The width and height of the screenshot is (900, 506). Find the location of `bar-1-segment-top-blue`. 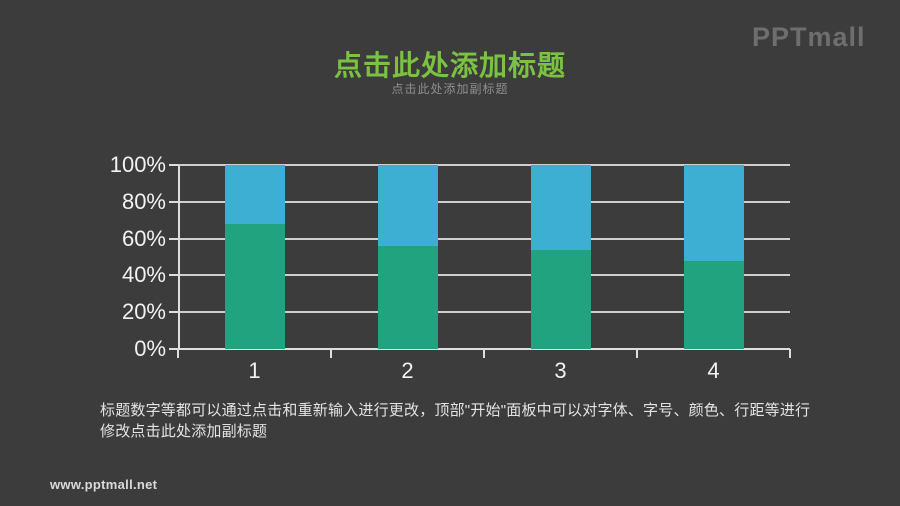

bar-1-segment-top-blue is located at coordinates (254, 194).